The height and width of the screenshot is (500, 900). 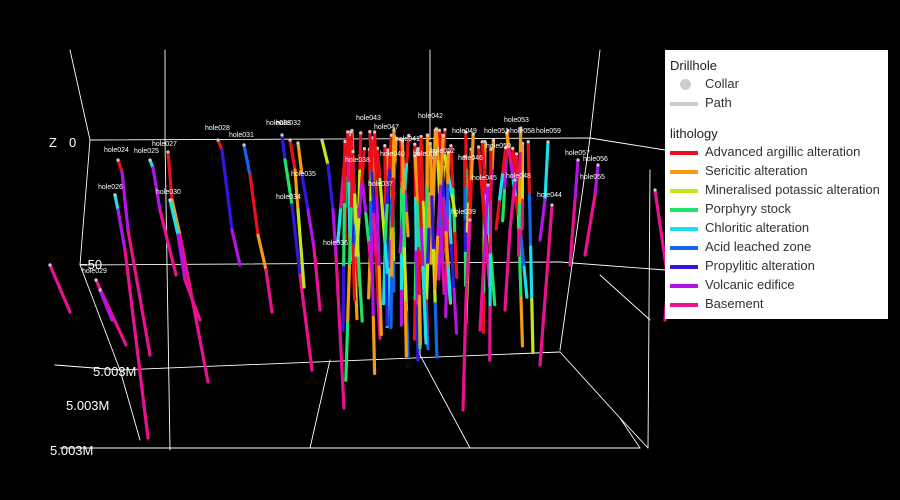 I want to click on legend-item-lithology-6: Propylitic alteration, so click(x=776, y=266).